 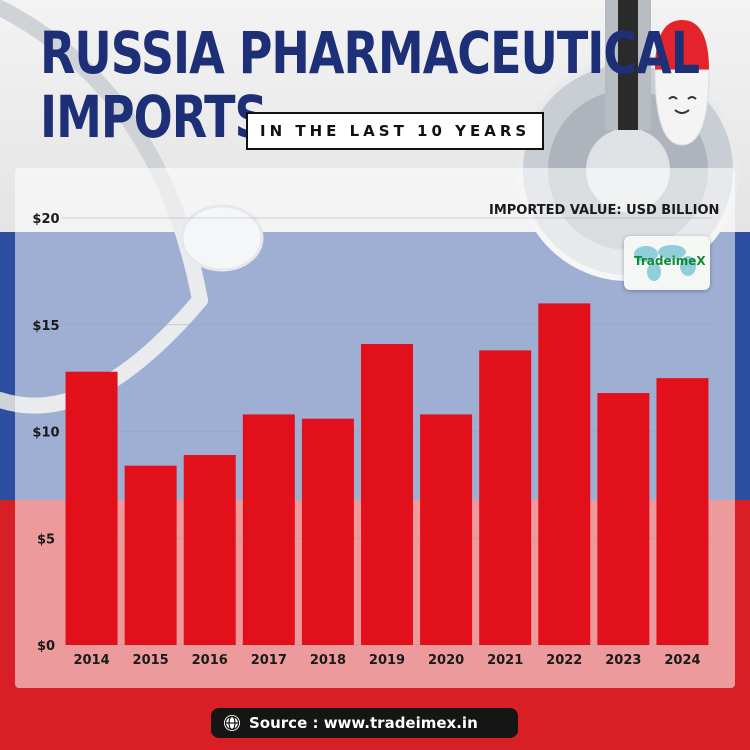 I want to click on subtitle-badge: IN THE LAST 10 YEARS, so click(x=395, y=131).